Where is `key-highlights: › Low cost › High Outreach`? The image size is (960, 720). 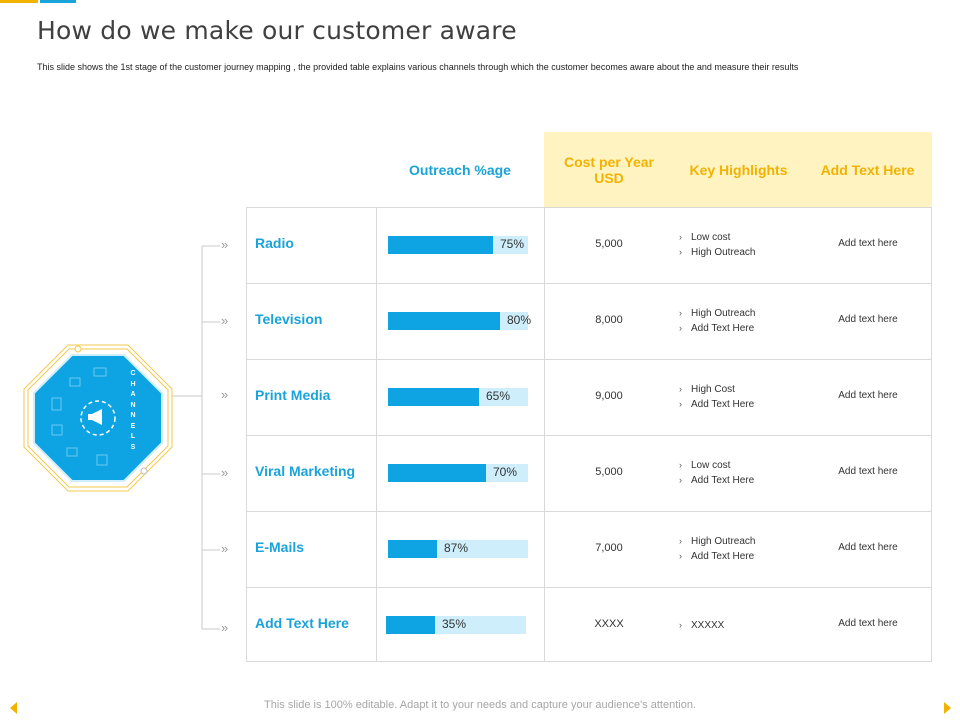 key-highlights: › Low cost › High Outreach is located at coordinates (717, 245).